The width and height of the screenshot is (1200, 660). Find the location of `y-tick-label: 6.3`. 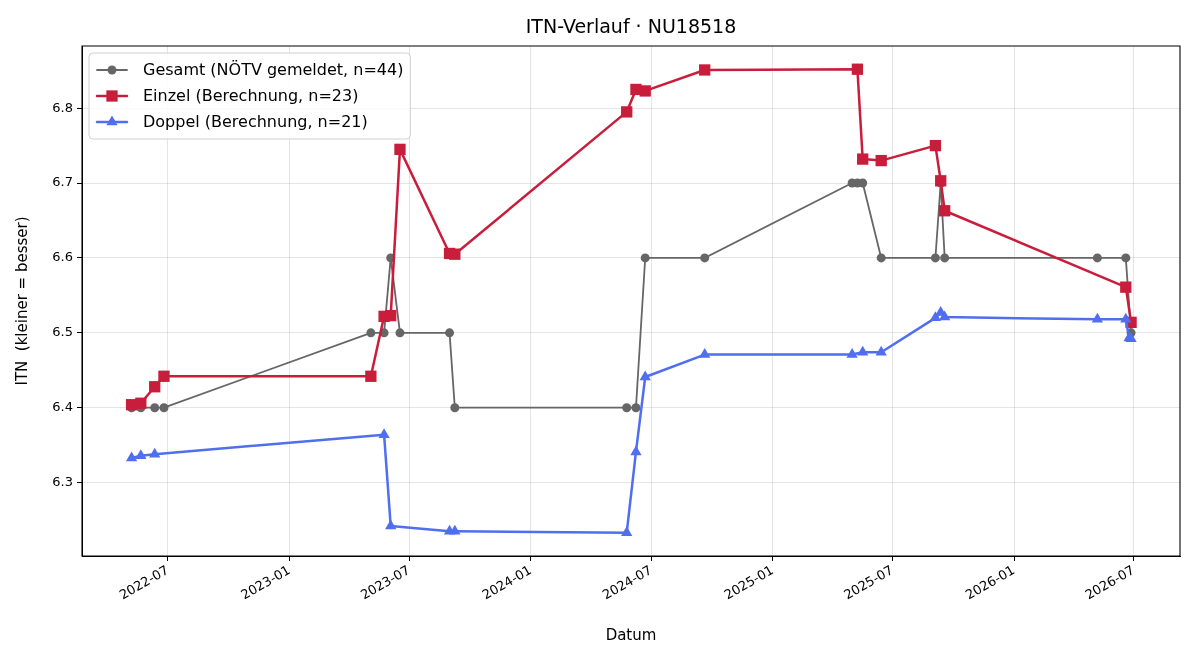

y-tick-label: 6.3 is located at coordinates (62, 481).